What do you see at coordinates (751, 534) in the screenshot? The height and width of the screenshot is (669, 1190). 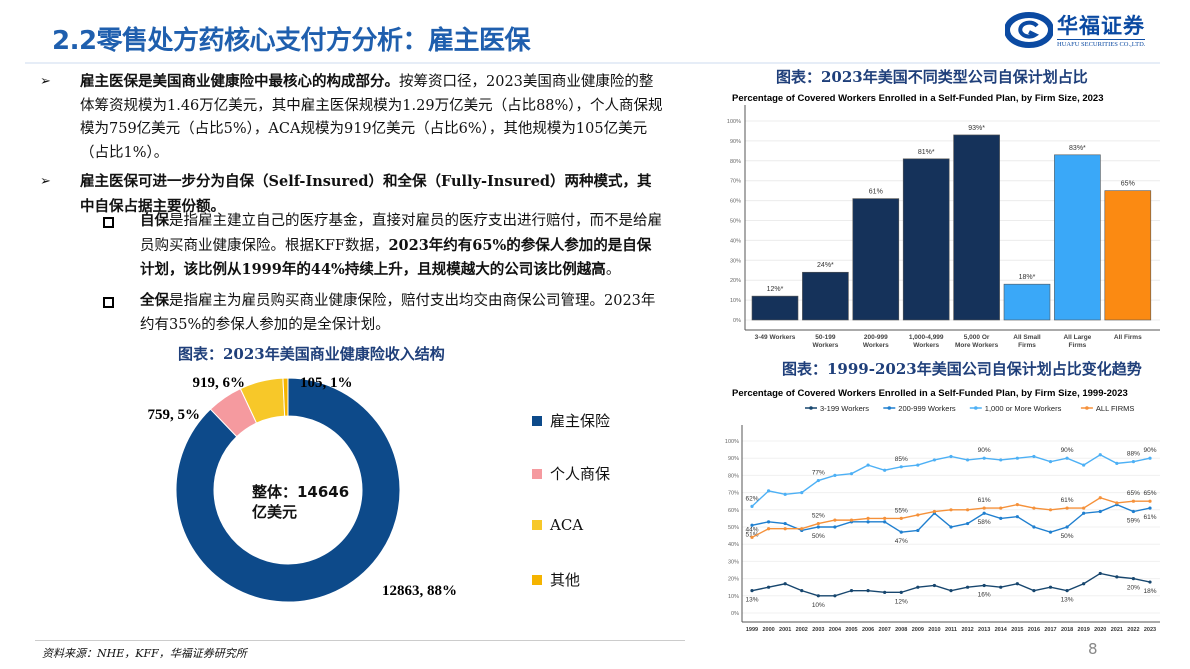 I see `point-data-label: 51%` at bounding box center [751, 534].